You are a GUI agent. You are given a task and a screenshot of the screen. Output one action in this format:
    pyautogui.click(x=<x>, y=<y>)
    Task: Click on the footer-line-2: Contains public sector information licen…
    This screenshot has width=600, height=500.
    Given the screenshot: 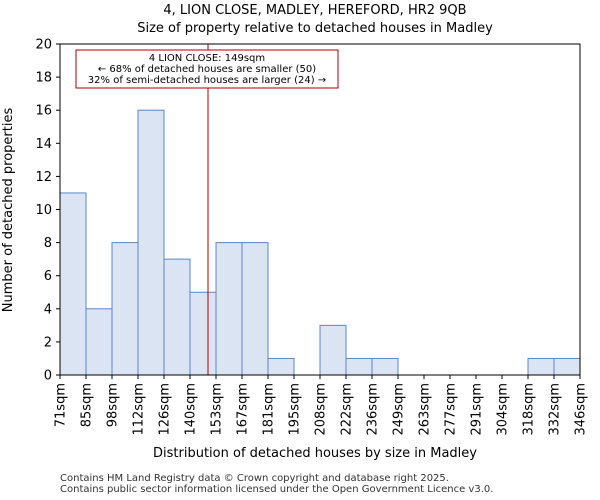 What is the action you would take?
    pyautogui.click(x=277, y=489)
    